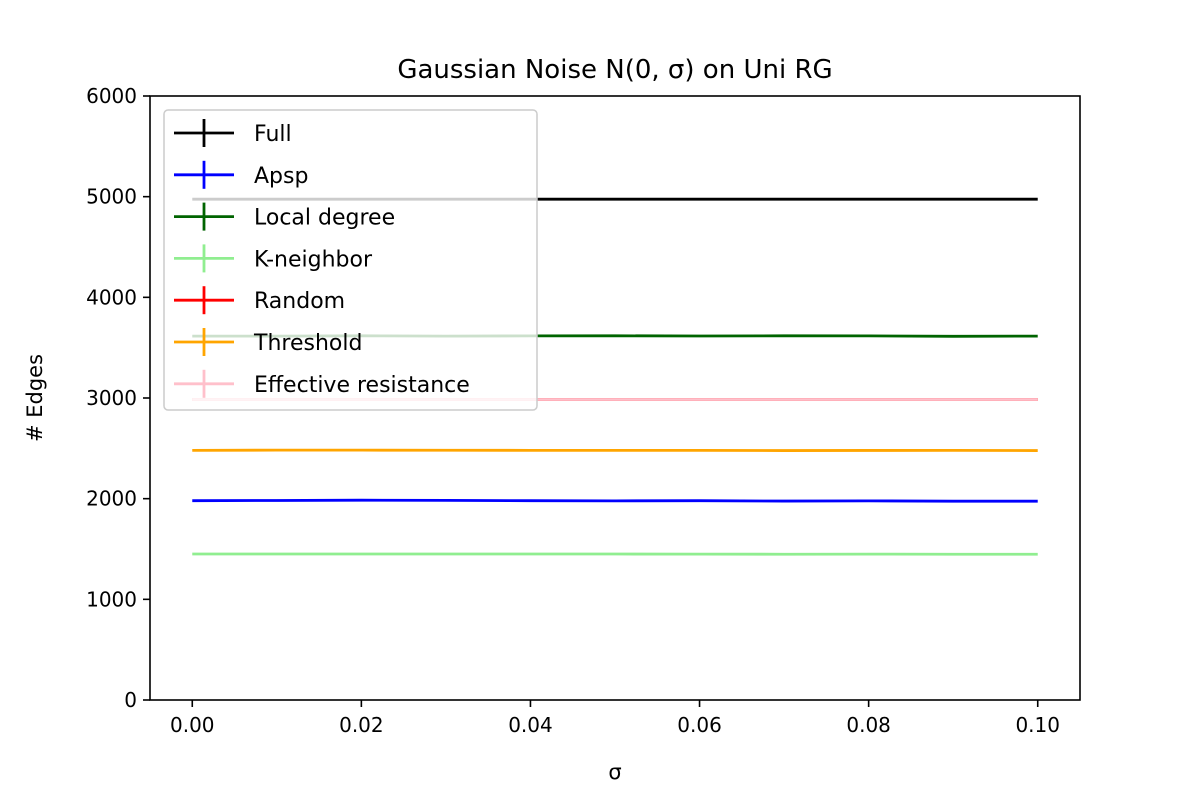 The image size is (1200, 800). What do you see at coordinates (111, 96) in the screenshot?
I see `y-tick-label: 6000` at bounding box center [111, 96].